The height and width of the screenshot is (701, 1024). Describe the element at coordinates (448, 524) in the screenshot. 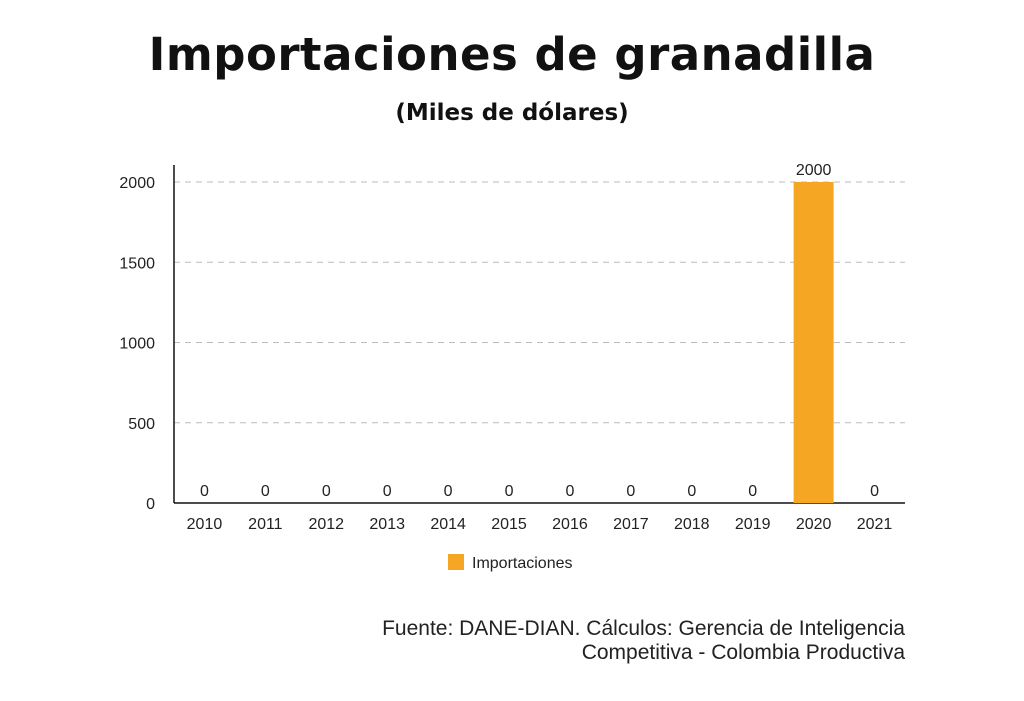

I see `x-tick-label: 2014` at that location.